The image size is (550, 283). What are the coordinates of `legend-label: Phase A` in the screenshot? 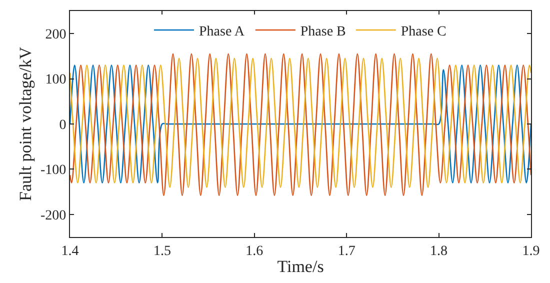 It's located at (222, 32).